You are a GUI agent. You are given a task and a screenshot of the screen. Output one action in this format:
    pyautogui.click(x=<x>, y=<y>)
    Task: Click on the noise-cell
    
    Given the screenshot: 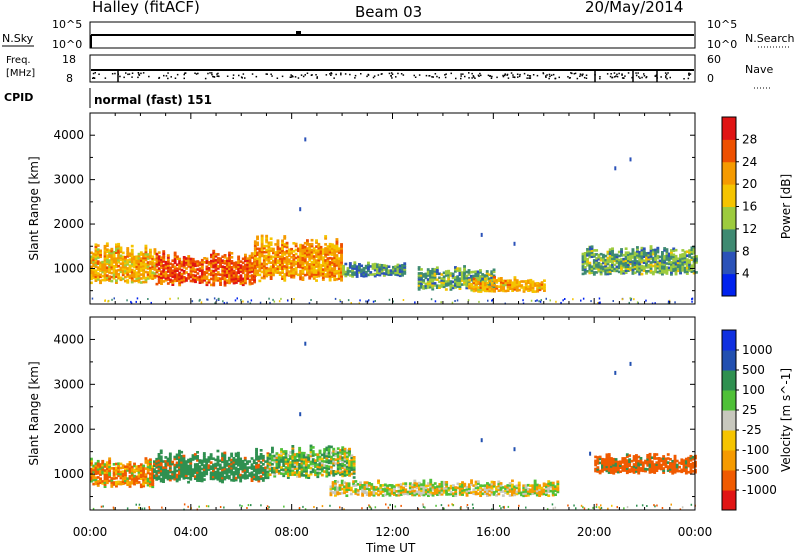 What is the action you would take?
    pyautogui.click(x=340, y=301)
    